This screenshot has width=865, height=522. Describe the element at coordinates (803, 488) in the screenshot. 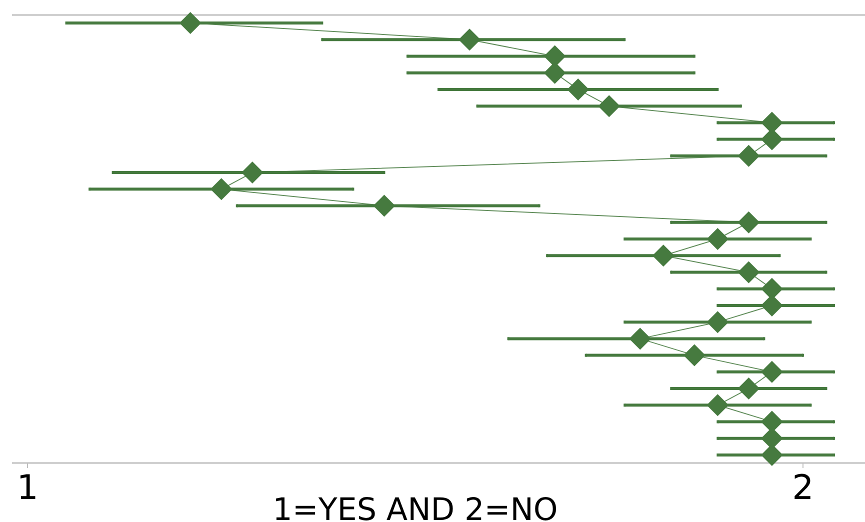

I see `x-tick-label: 2` at that location.